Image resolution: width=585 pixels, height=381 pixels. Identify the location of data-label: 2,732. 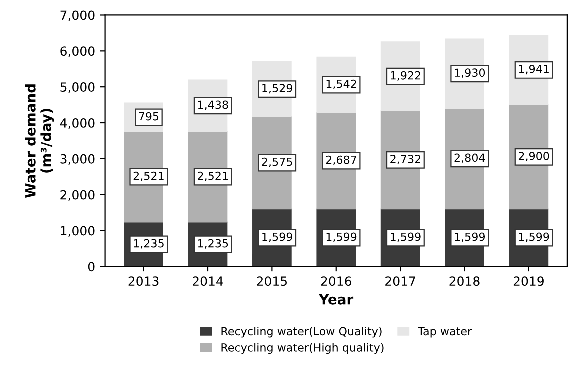
(405, 160).